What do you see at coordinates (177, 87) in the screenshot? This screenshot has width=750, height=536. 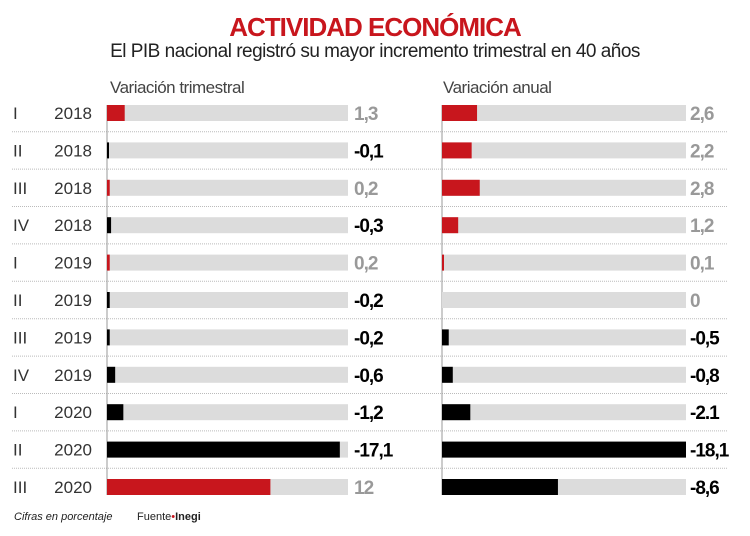 I see `panel-title-quarterly: Variación trimestral` at bounding box center [177, 87].